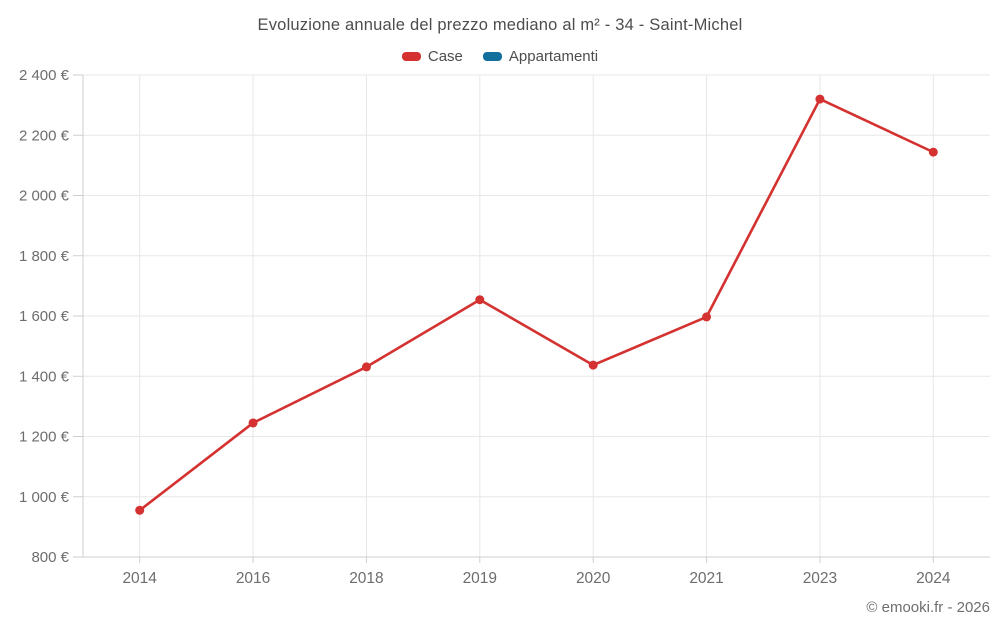 The height and width of the screenshot is (625, 1000). What do you see at coordinates (553, 56) in the screenshot?
I see `legend-label-appartamenti: Appartamenti` at bounding box center [553, 56].